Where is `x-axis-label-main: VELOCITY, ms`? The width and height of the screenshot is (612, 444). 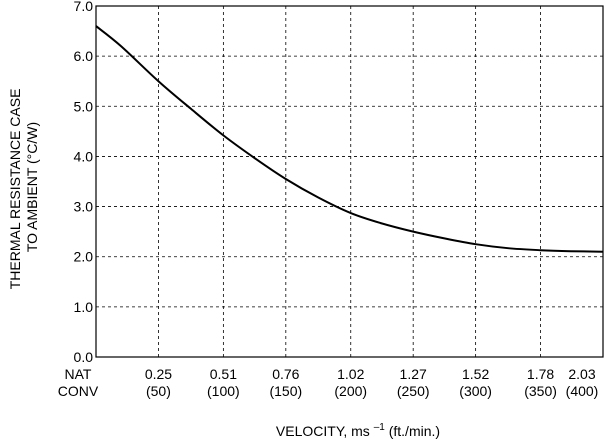 x-axis-label-main: VELOCITY, ms is located at coordinates (325, 431).